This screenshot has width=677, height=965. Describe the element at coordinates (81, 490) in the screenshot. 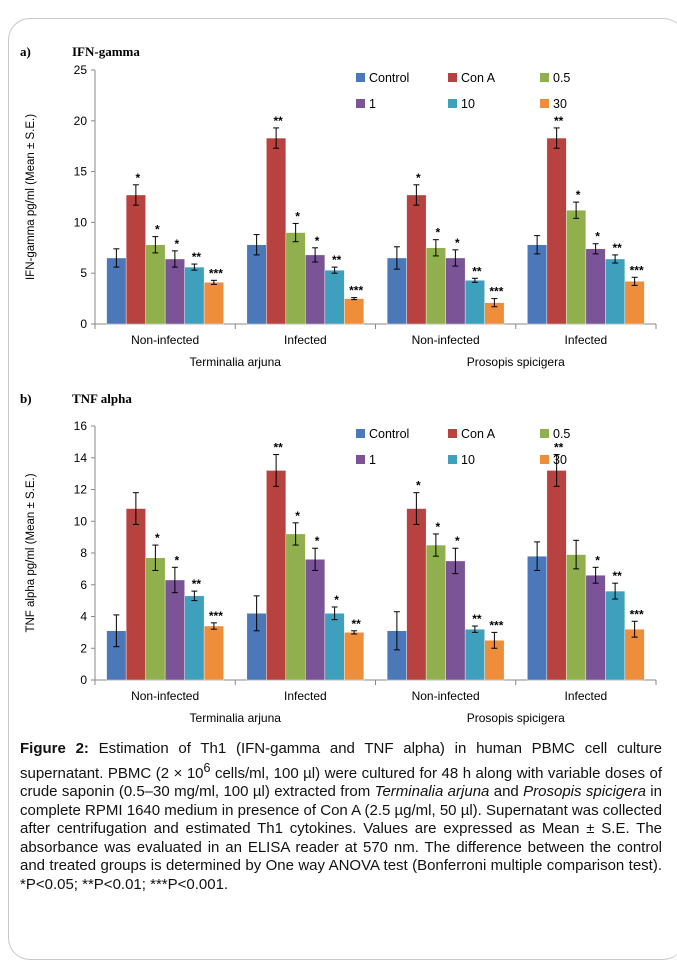

I see `y-tick-label: 12` at that location.